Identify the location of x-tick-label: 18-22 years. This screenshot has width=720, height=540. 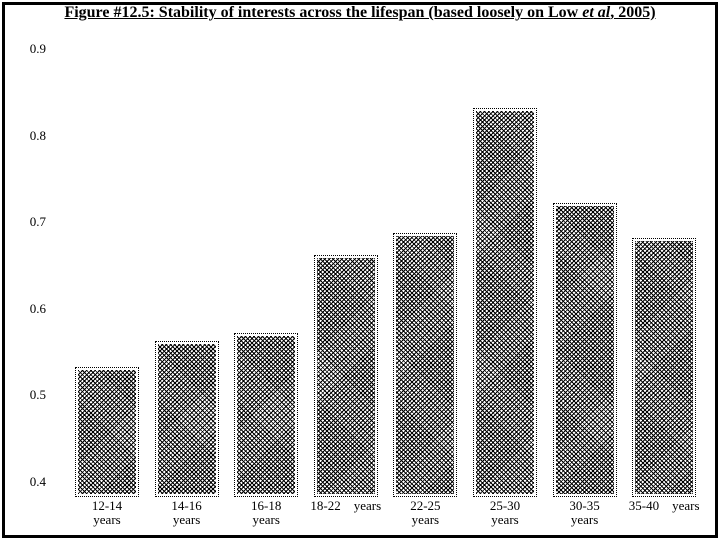
(346, 506).